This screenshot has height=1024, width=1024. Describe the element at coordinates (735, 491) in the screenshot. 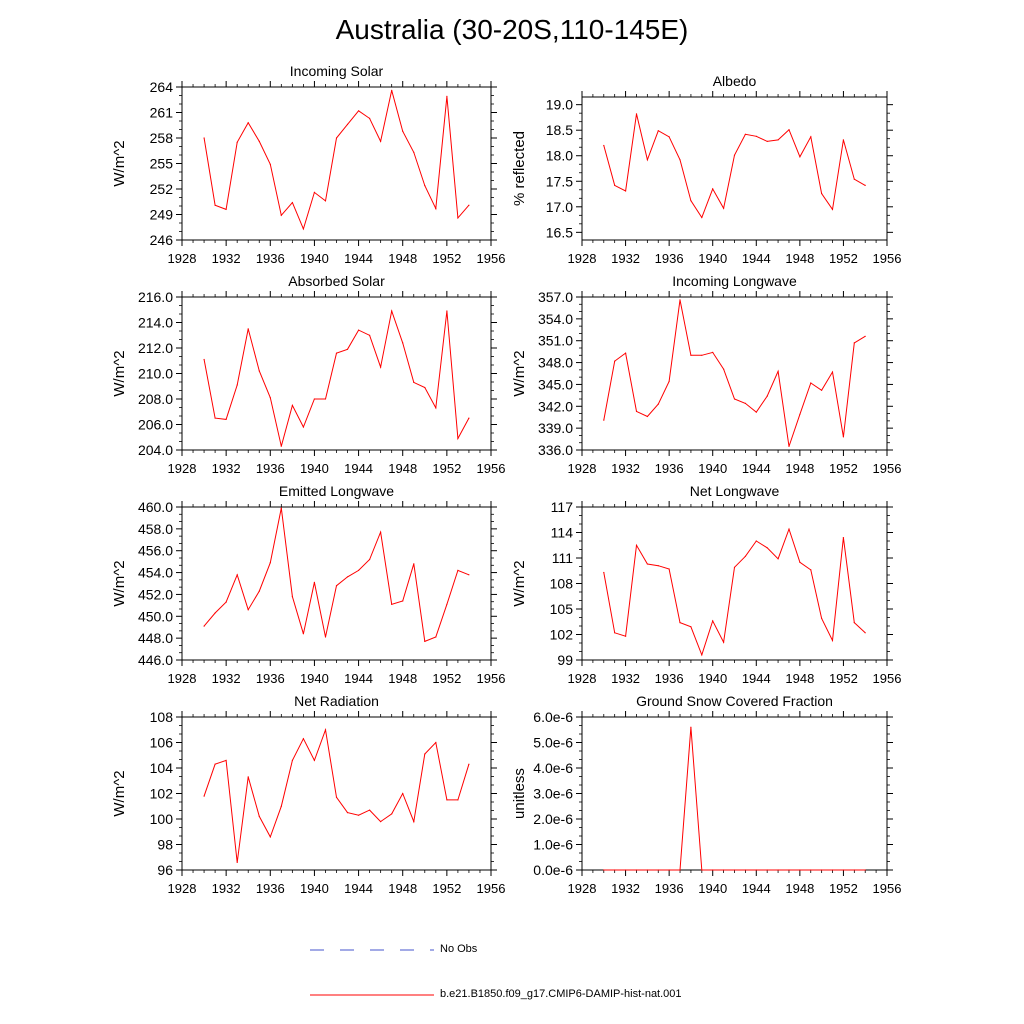

I see `panel-title: Net Longwave` at that location.